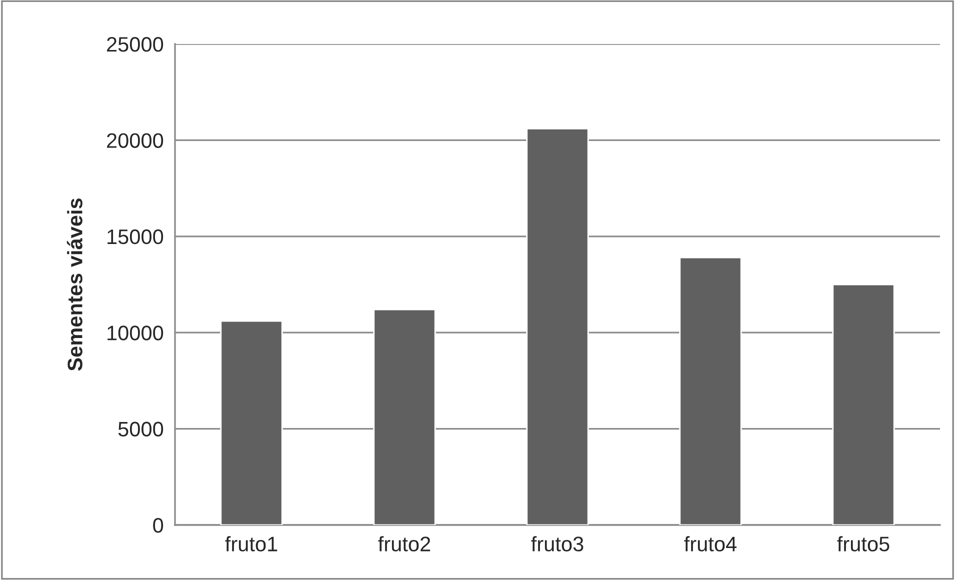 Image resolution: width=955 pixels, height=580 pixels. Describe the element at coordinates (136, 333) in the screenshot. I see `y-tick-label: 10000` at that location.